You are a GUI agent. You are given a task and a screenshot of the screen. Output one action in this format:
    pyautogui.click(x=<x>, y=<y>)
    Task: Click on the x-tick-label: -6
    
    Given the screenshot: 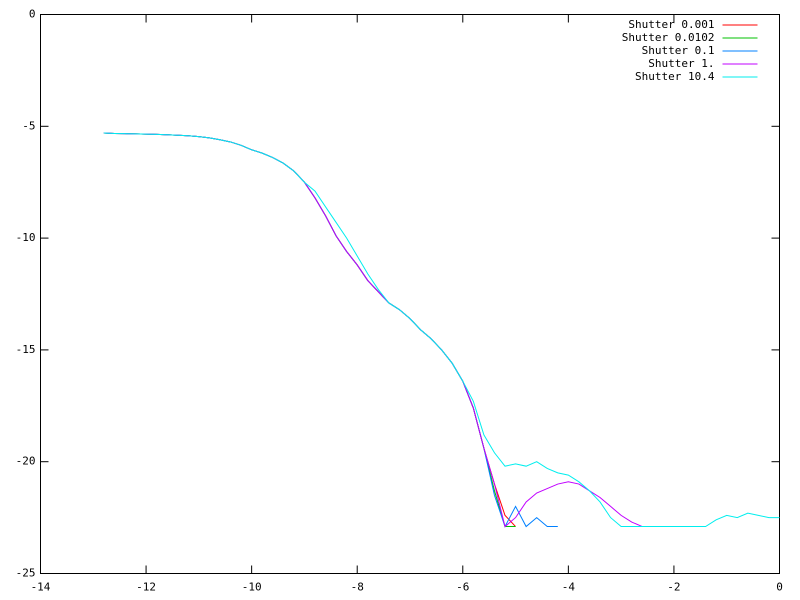 What is the action you would take?
    pyautogui.click(x=462, y=587)
    